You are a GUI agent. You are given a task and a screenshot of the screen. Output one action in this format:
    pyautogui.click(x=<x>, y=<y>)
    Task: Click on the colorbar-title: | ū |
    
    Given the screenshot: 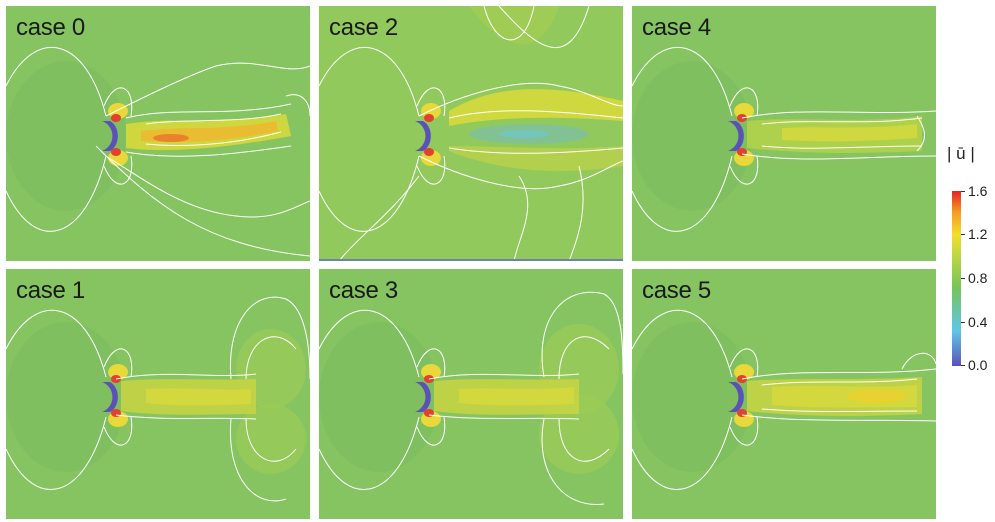 What is the action you would take?
    pyautogui.click(x=961, y=153)
    